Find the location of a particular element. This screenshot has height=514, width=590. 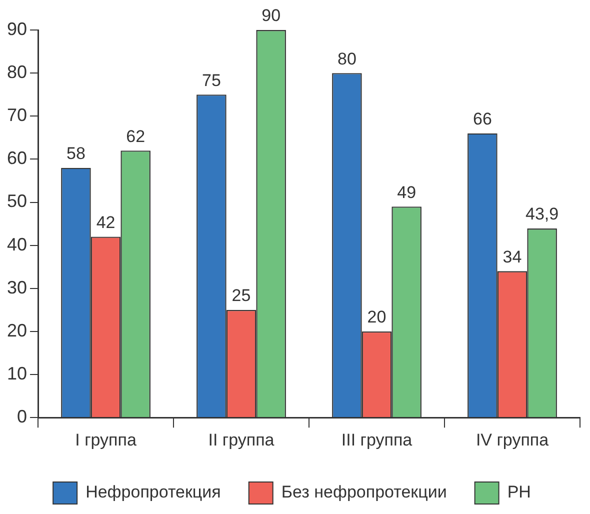

data-label: 90 is located at coordinates (271, 16).